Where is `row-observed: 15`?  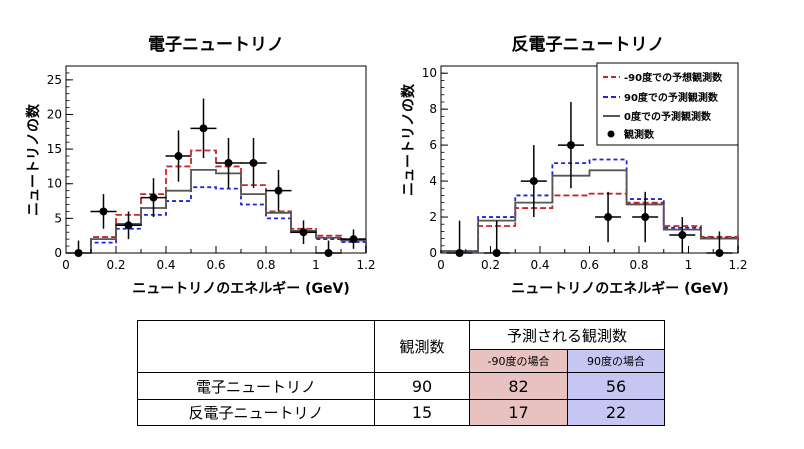 row-observed: 15 is located at coordinates (422, 412).